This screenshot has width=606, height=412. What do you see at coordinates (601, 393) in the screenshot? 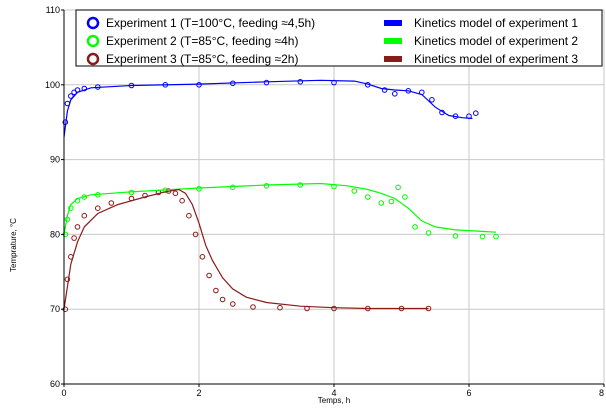
I see `x-tick-label: 8` at bounding box center [601, 393].